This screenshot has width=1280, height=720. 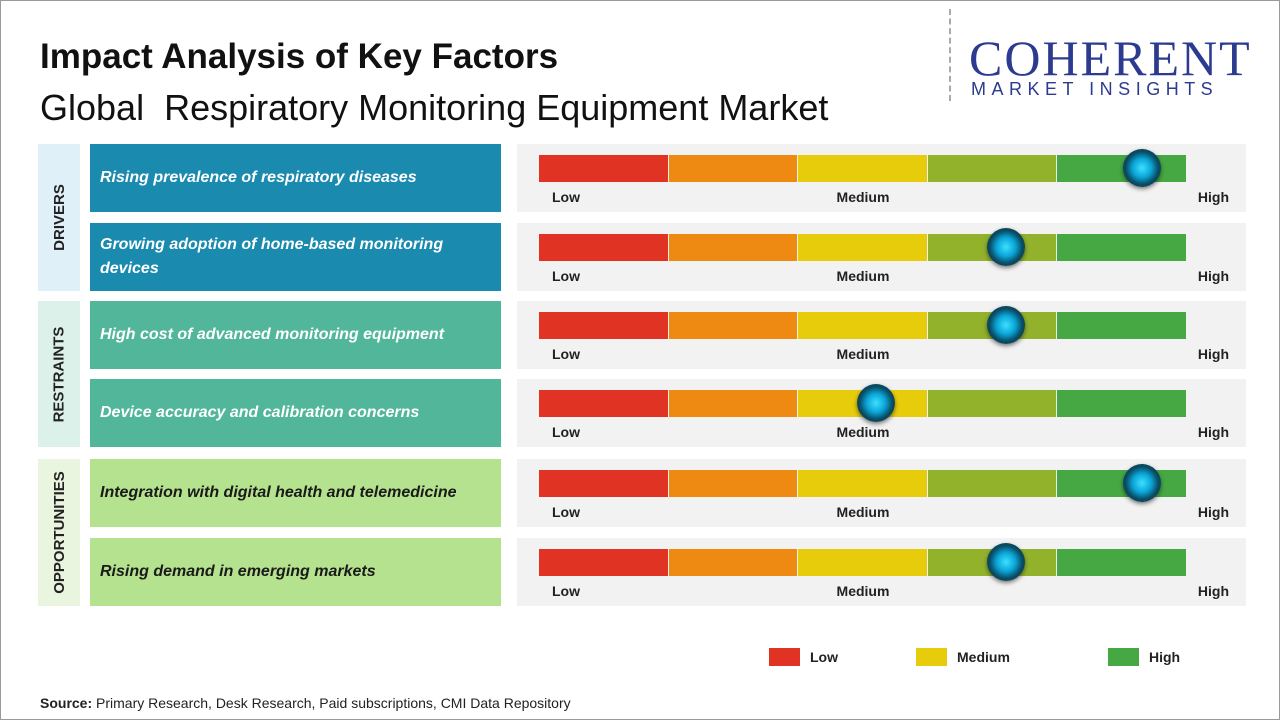 I want to click on source-label: Source:, so click(x=66, y=703).